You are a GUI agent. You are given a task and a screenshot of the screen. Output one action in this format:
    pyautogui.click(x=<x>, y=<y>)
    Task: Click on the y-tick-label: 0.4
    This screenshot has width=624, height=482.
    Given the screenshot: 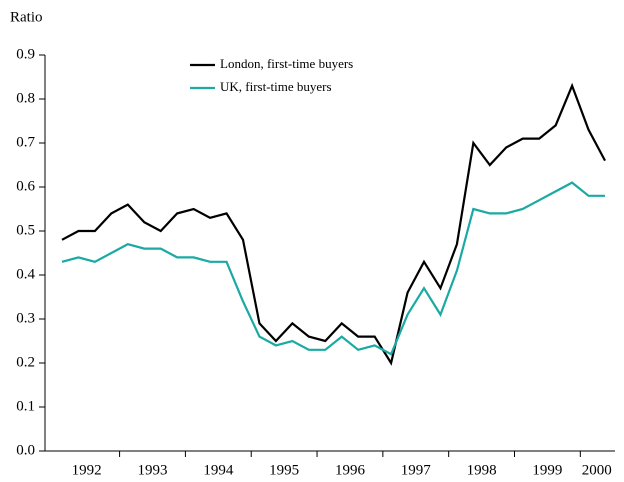 What is the action you would take?
    pyautogui.click(x=25, y=274)
    